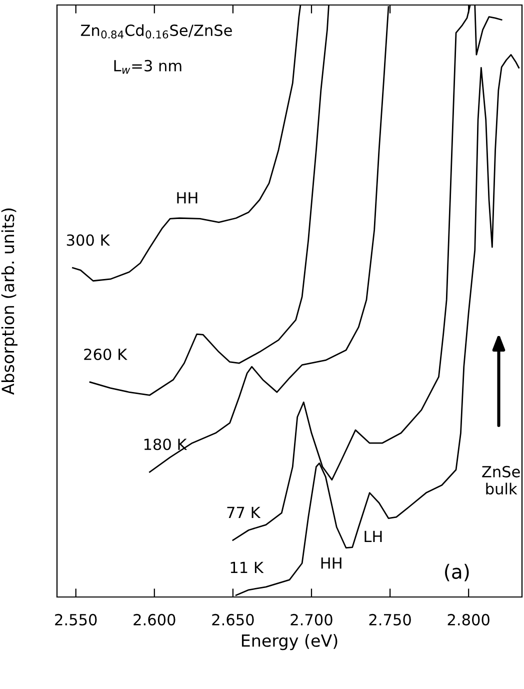 The image size is (524, 689). I want to click on x-tick-label: 2.650, so click(233, 620).